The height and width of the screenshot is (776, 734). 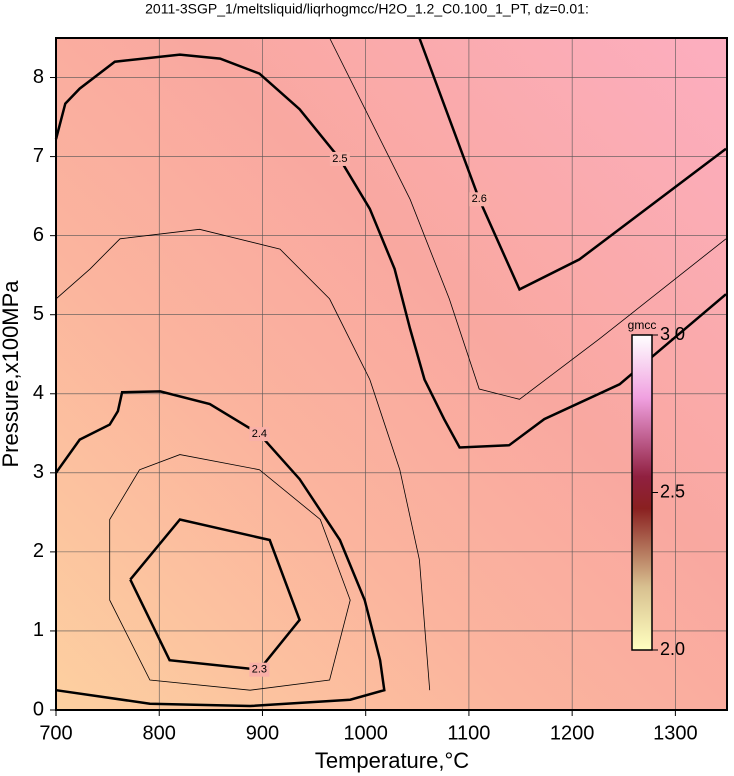 What do you see at coordinates (392, 760) in the screenshot?
I see `x-axis-title: Temperature,°C` at bounding box center [392, 760].